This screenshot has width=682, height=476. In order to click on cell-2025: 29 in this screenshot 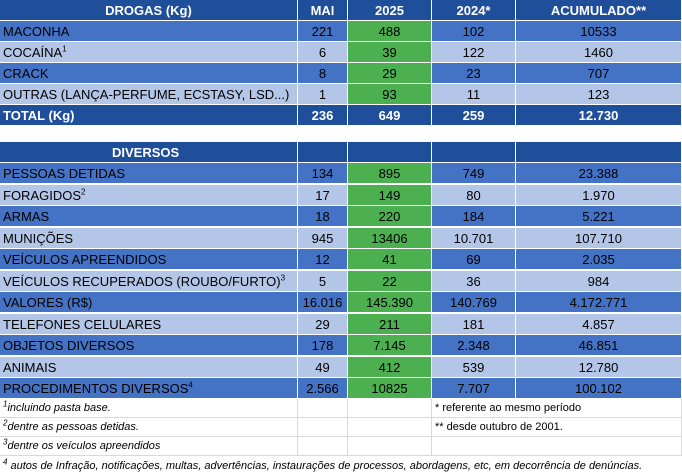, I will do `click(390, 73)`.